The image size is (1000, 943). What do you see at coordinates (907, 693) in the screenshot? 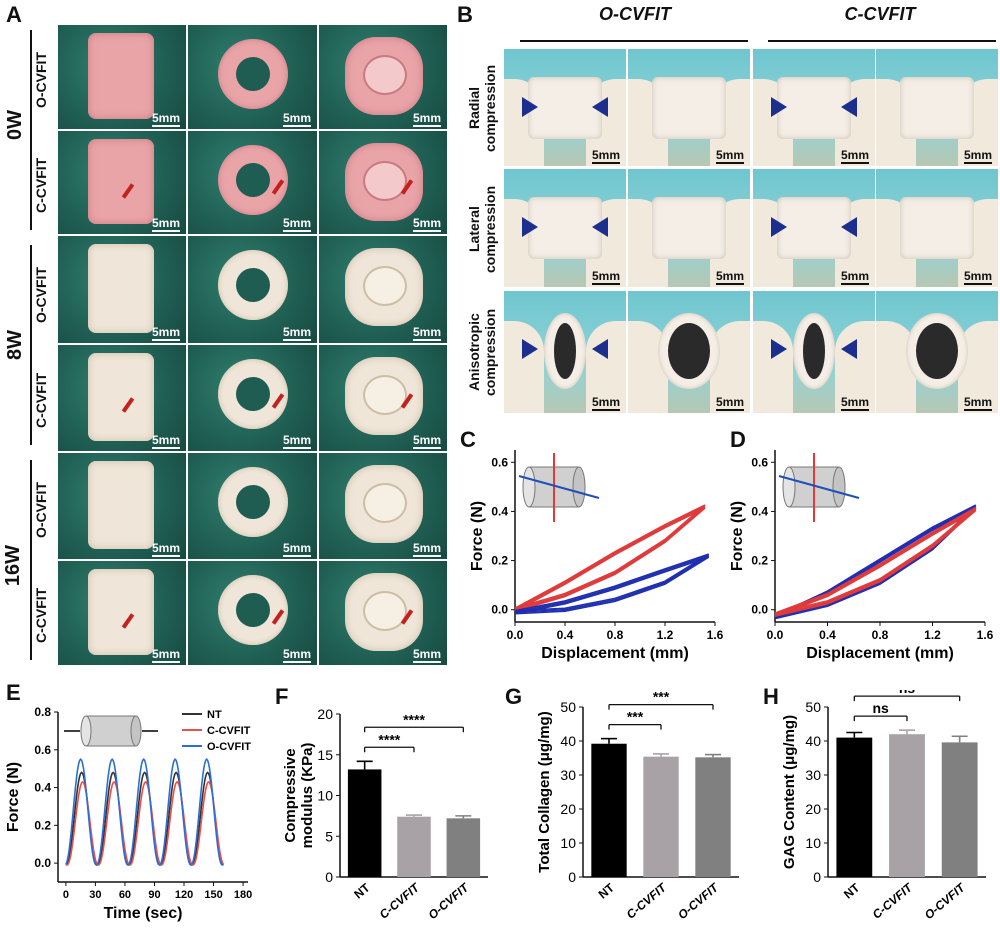
I see `significance-label: ns` at bounding box center [907, 693].